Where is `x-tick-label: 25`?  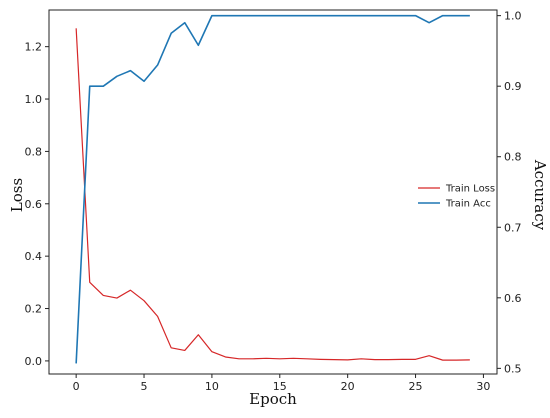 x-tick-label: 25 is located at coordinates (416, 386).